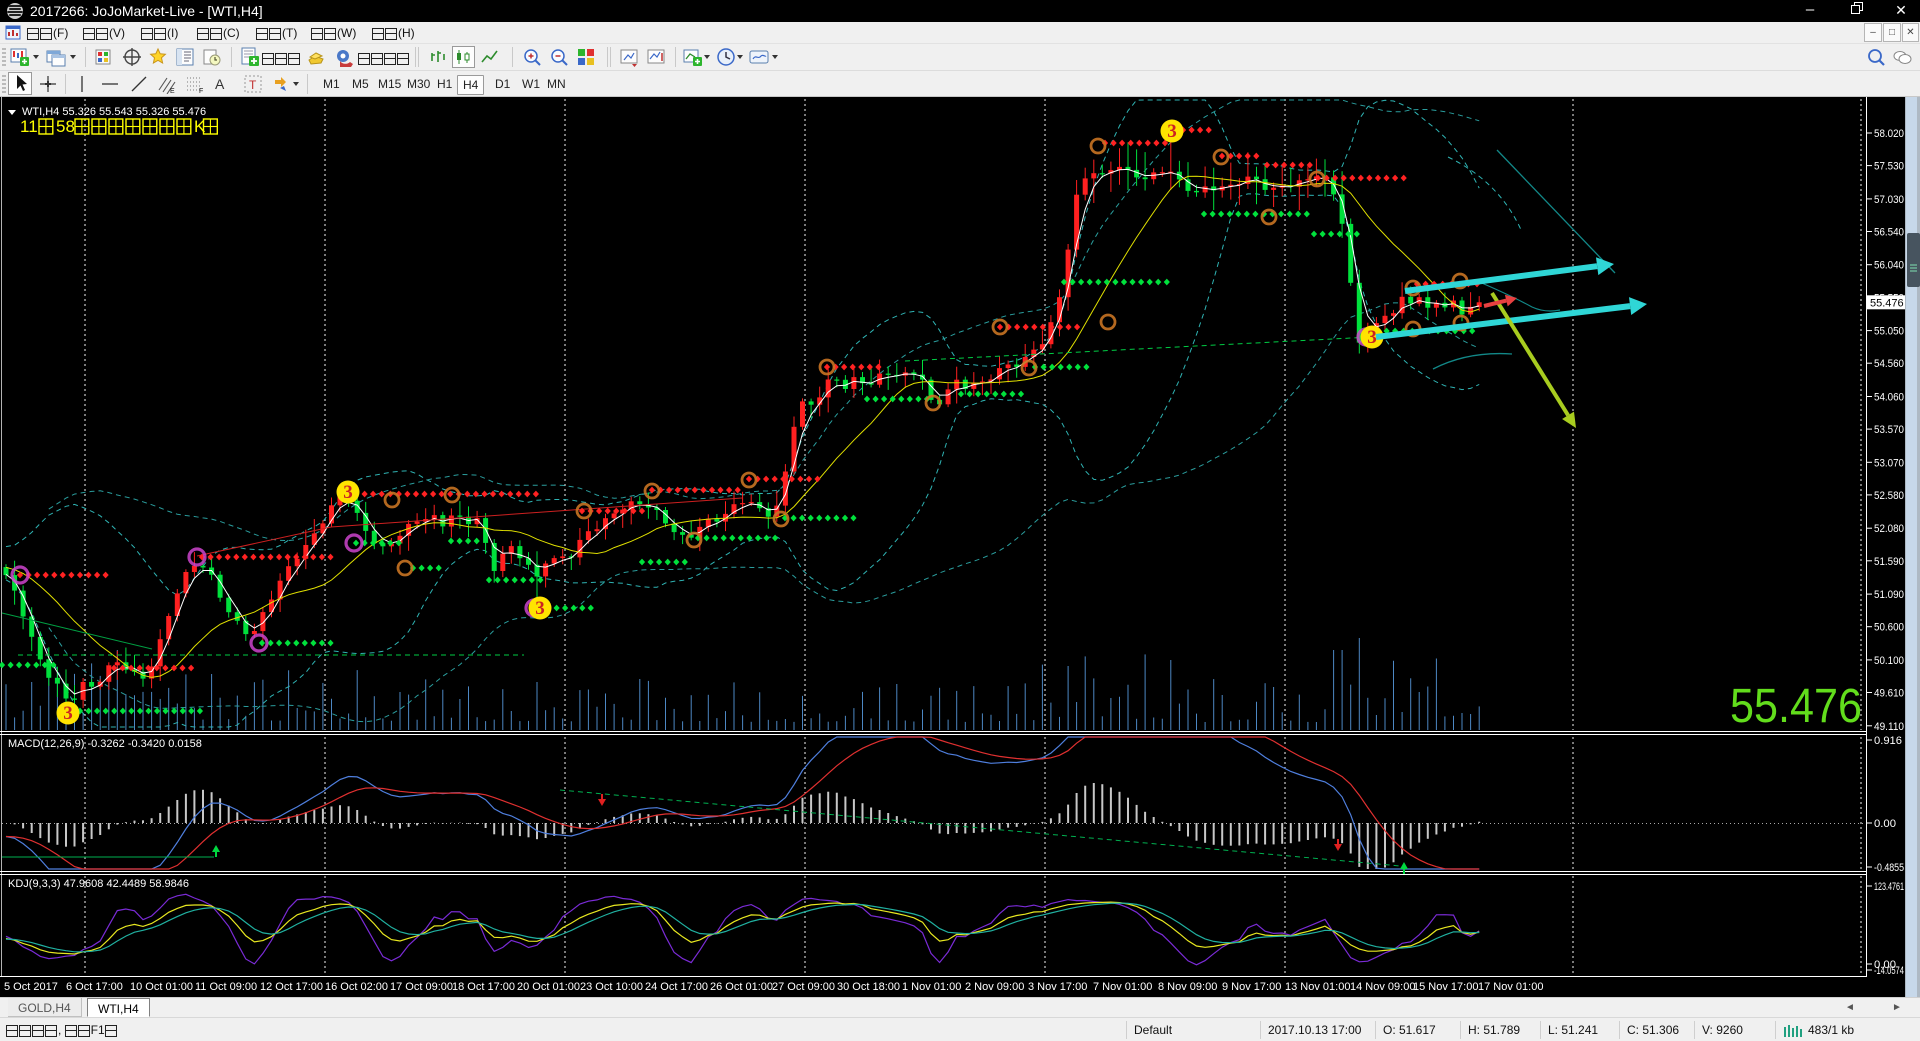 The width and height of the screenshot is (1920, 1041). What do you see at coordinates (1889, 332) in the screenshot?
I see `svg-text: 55.050` at bounding box center [1889, 332].